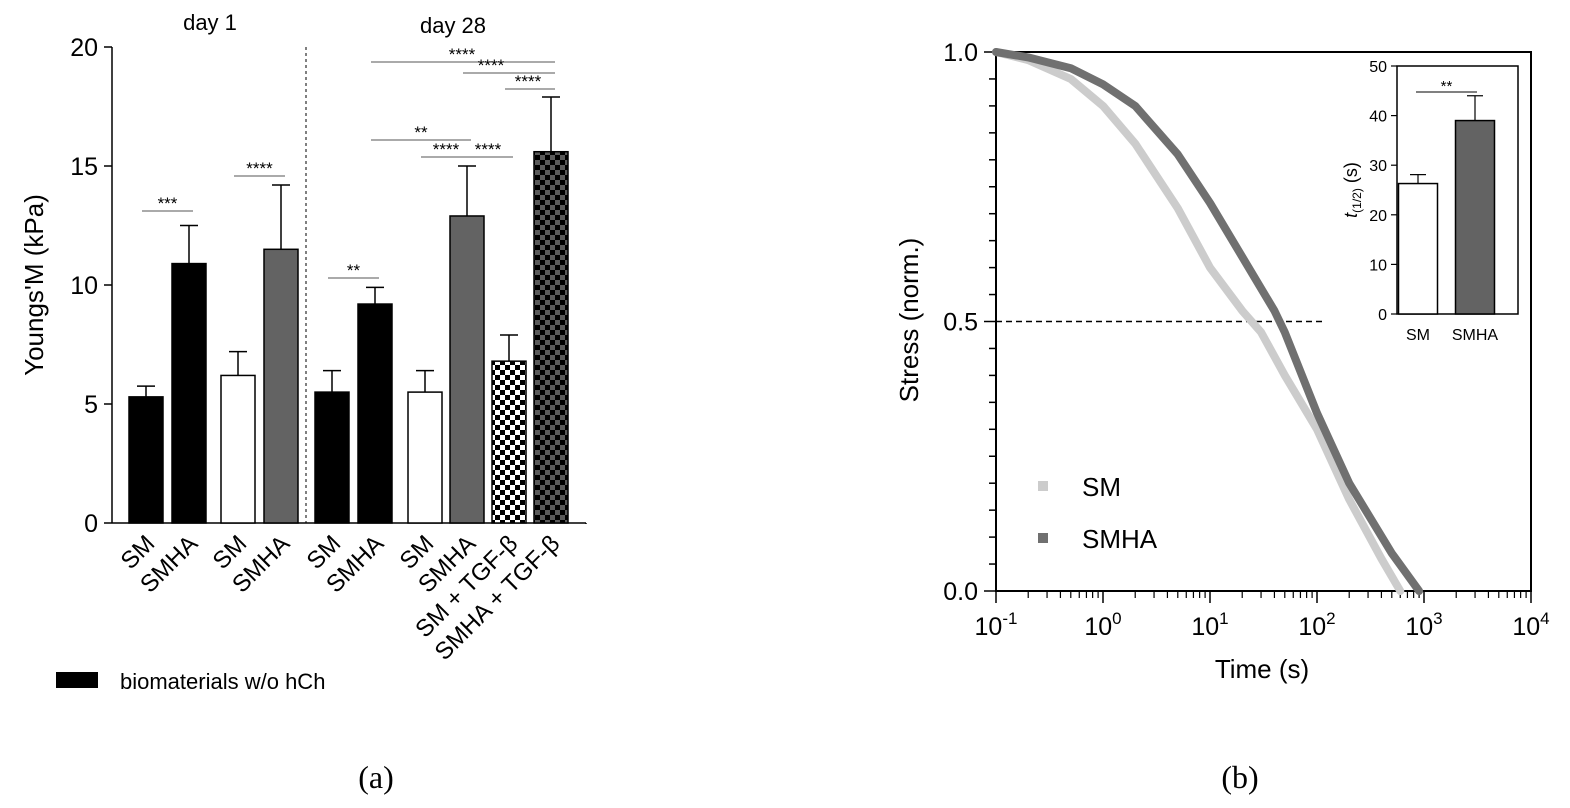 The height and width of the screenshot is (808, 1570). Describe the element at coordinates (1378, 117) in the screenshot. I see `inset-y-tick-label: 40` at that location.